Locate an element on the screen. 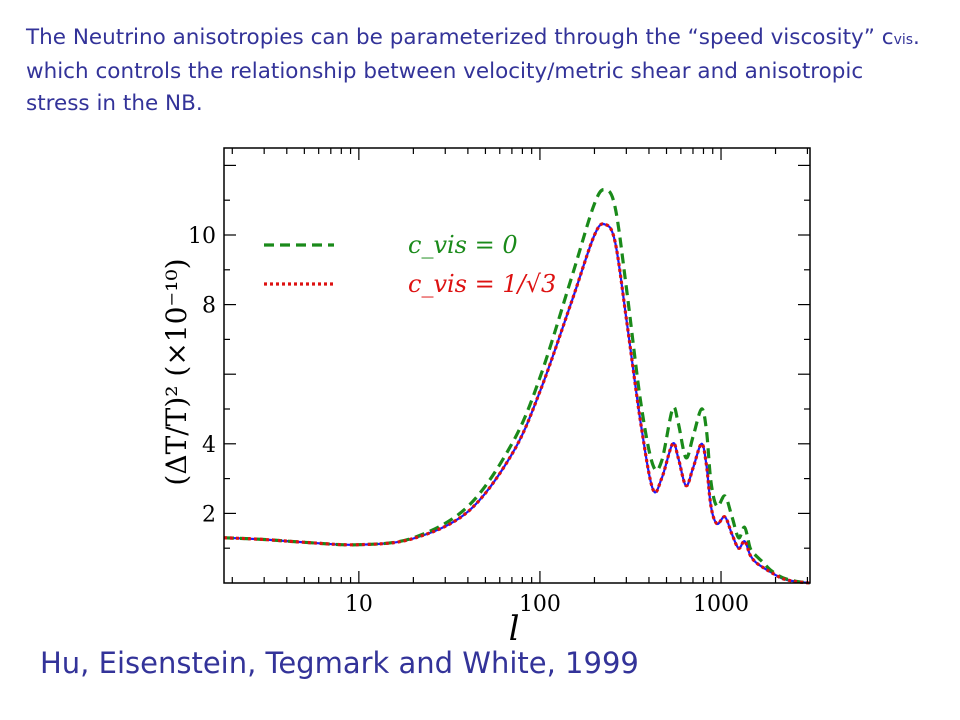 This screenshot has height=720, width=960. y-tick-label: 10 is located at coordinates (202, 236).